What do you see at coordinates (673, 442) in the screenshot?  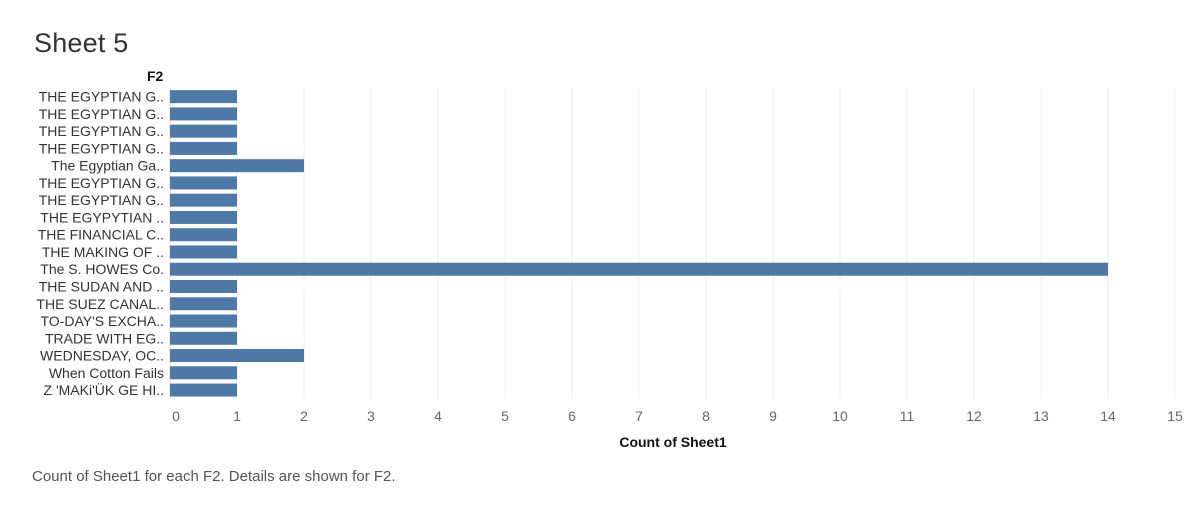 I see `x-axis-title: Count of Sheet1` at bounding box center [673, 442].